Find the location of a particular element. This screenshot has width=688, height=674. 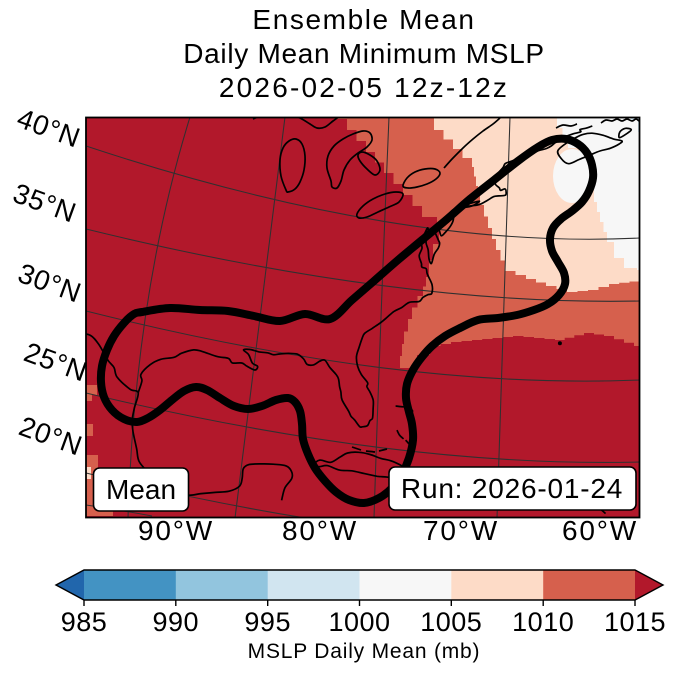

svg-text: Daily Mean Minimum MSLP is located at coordinates (364, 53).